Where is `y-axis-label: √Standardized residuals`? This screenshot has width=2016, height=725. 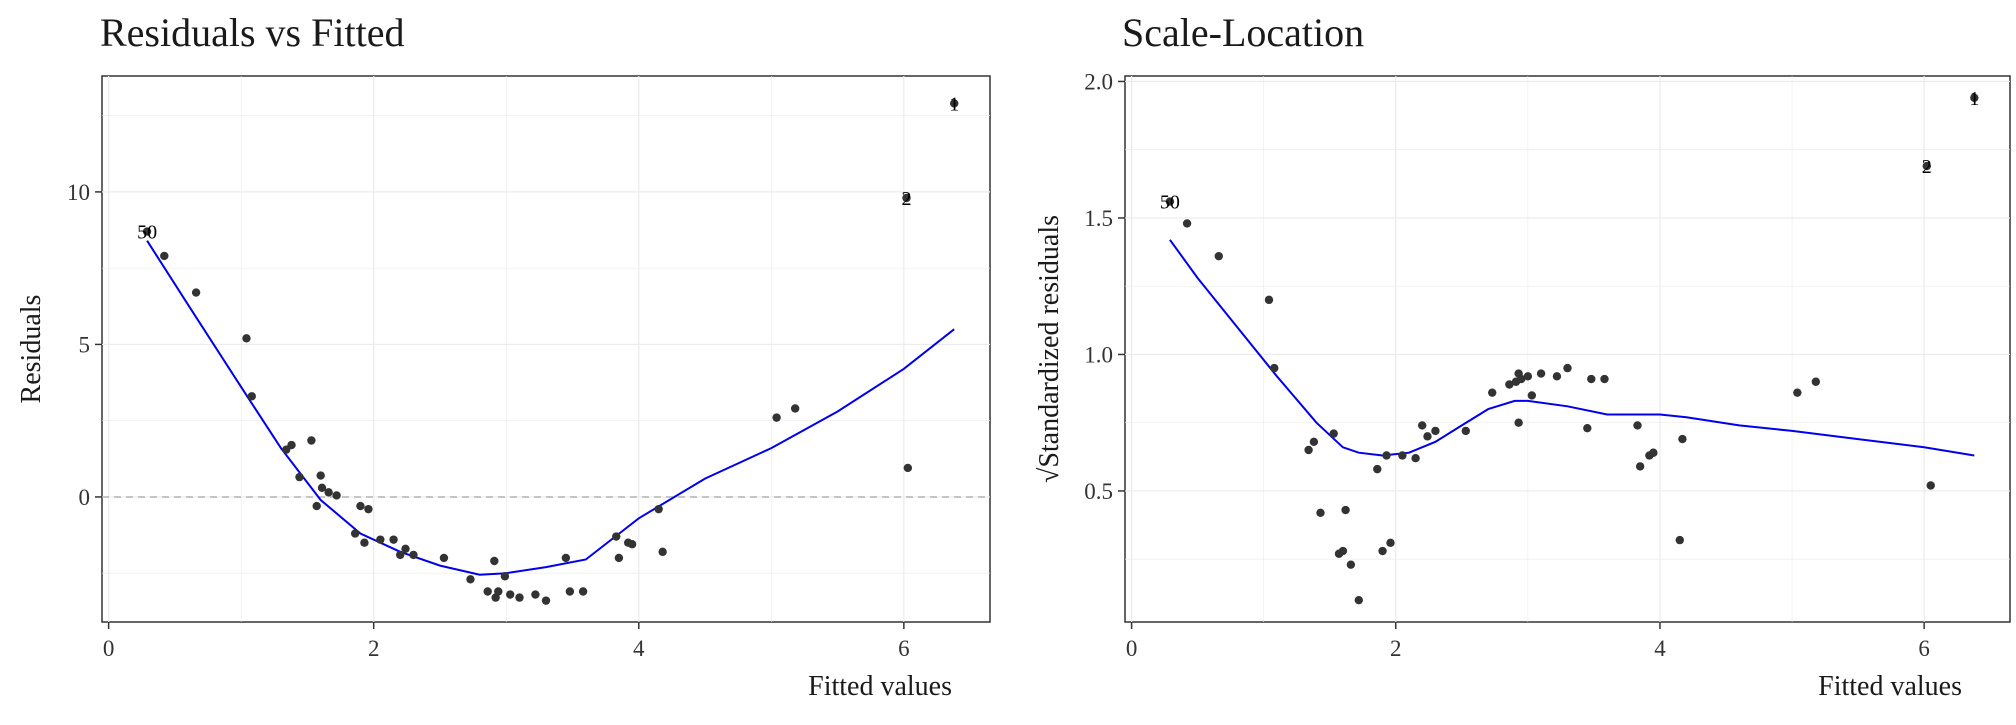
y-axis-label: √Standardized residuals is located at coordinates (1049, 349).